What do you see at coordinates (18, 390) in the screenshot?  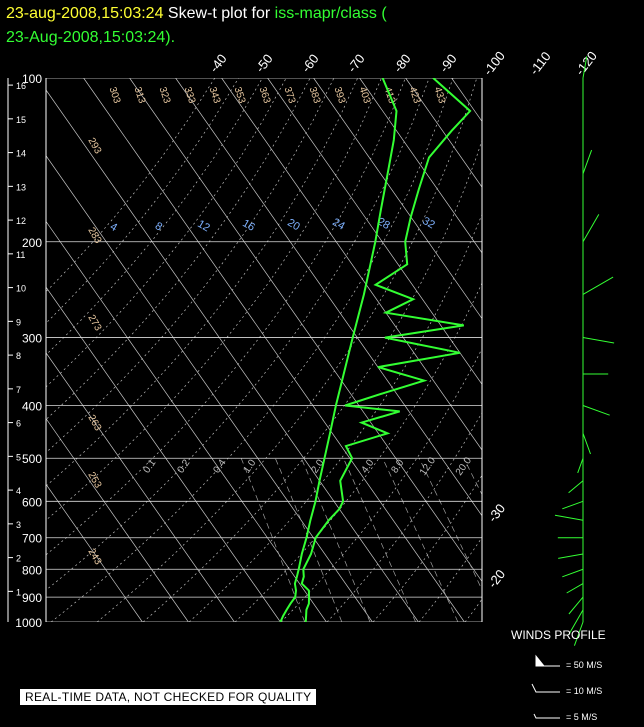 I see `height-tick-label: 7` at bounding box center [18, 390].